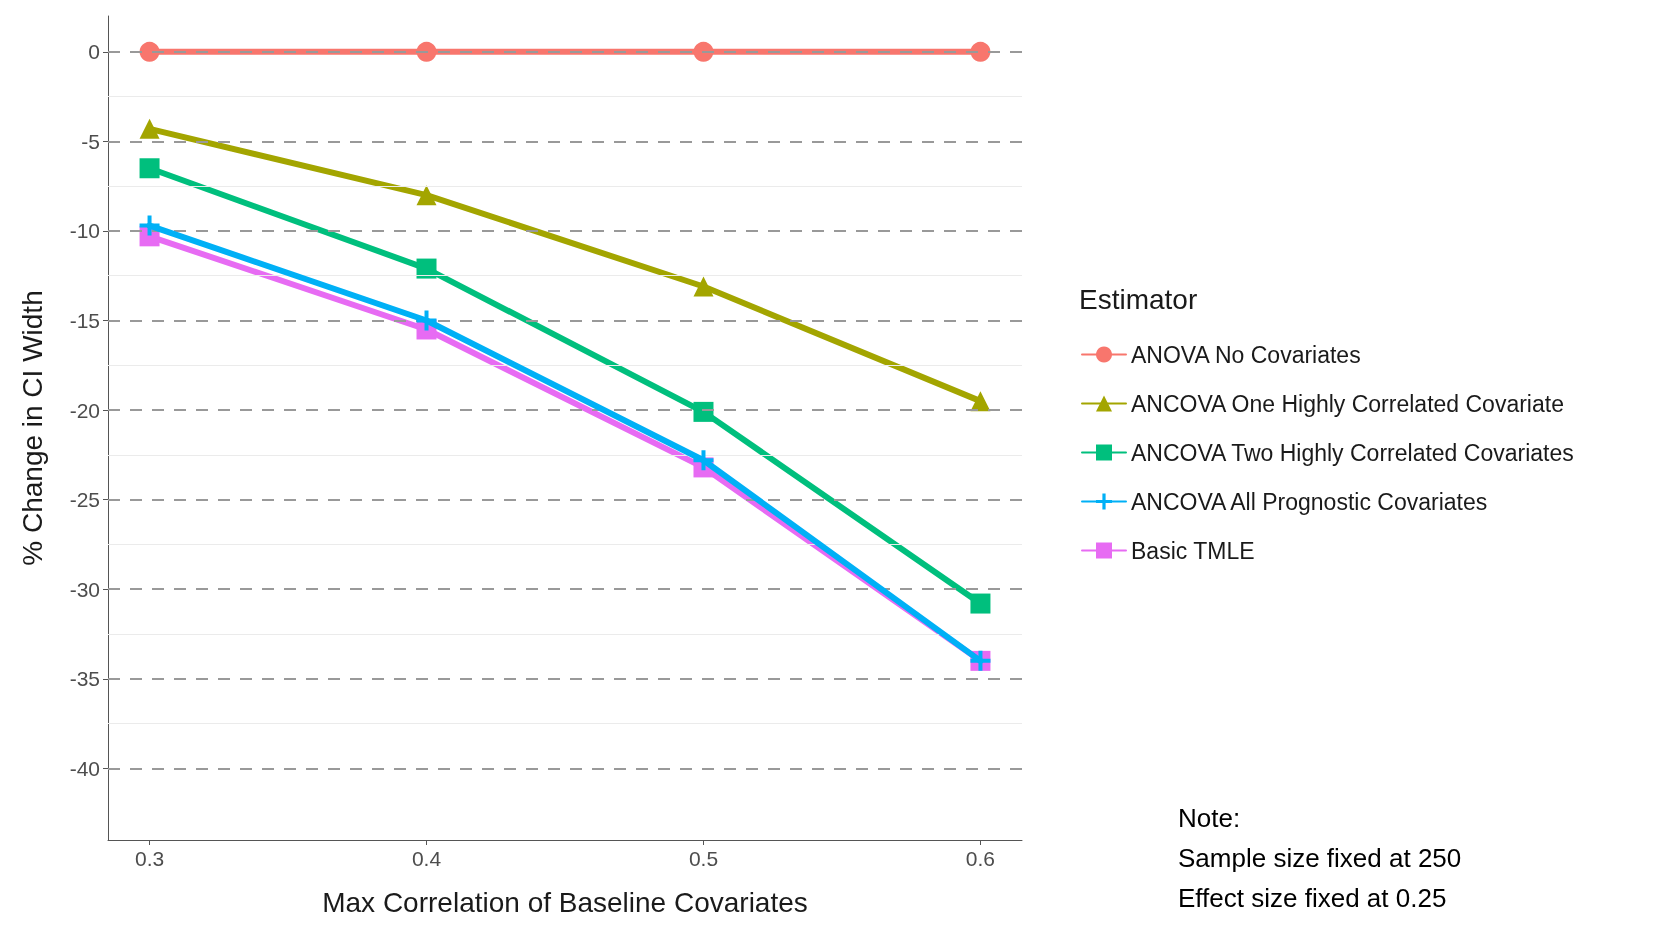 This screenshot has height=934, width=1670. I want to click on legend-label: ANCOVA One Highly Correlated Covariate, so click(1347, 403).